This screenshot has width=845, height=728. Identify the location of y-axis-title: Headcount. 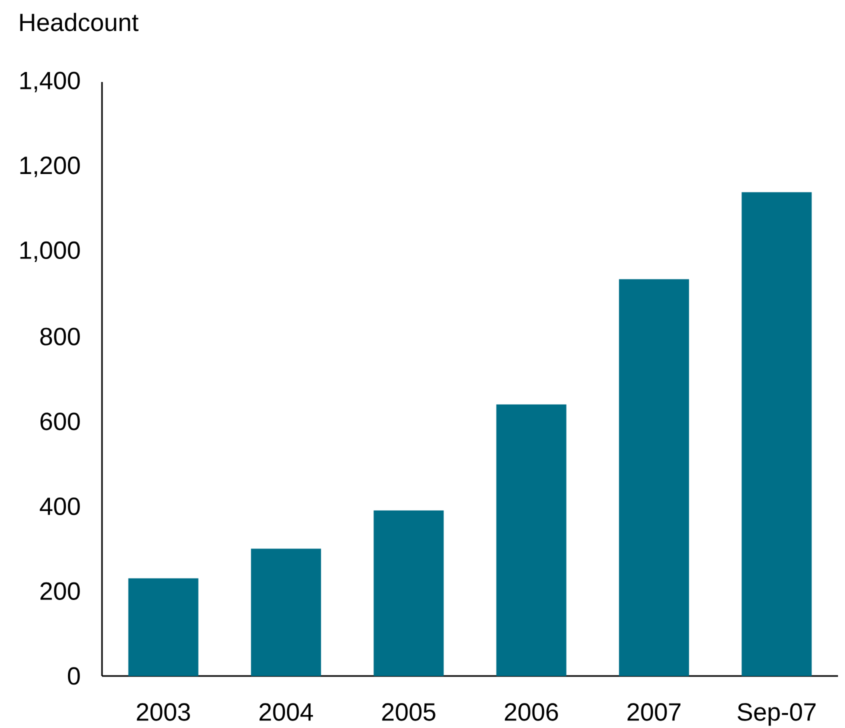
(79, 22).